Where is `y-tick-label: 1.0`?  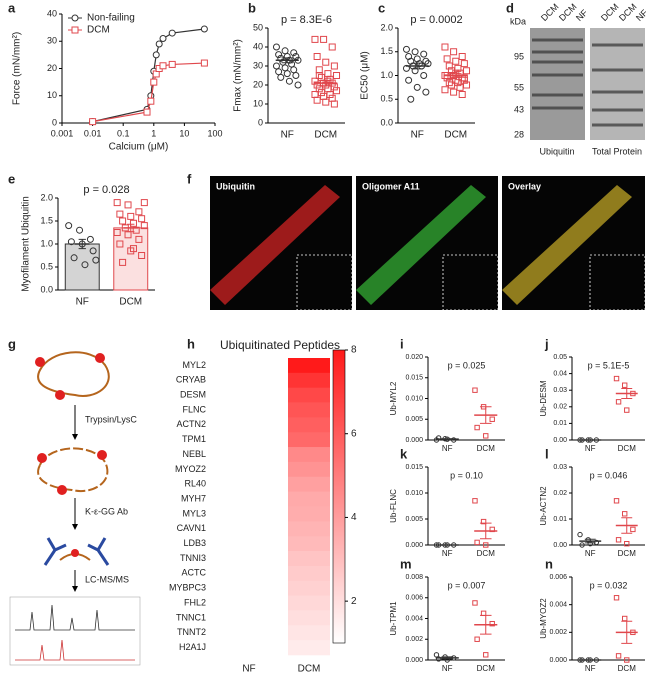 y-tick-label: 1.0 is located at coordinates (386, 75).